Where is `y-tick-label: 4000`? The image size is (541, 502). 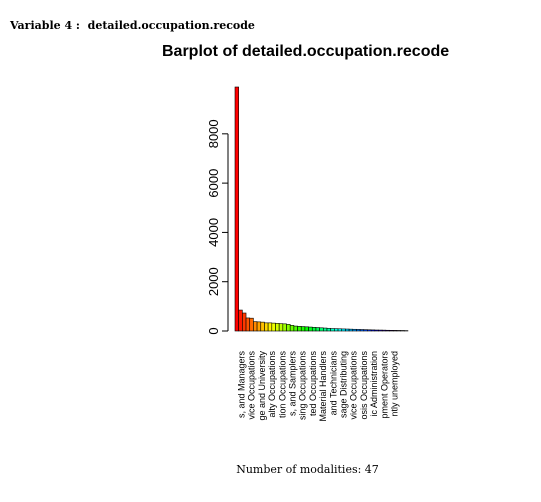
y-tick-label: 4000 is located at coordinates (213, 232).